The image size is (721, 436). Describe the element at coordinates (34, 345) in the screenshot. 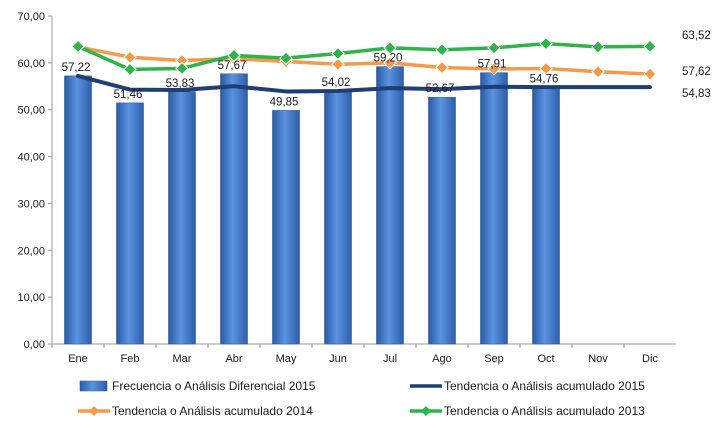

I see `y-tick-label: 0,00` at that location.